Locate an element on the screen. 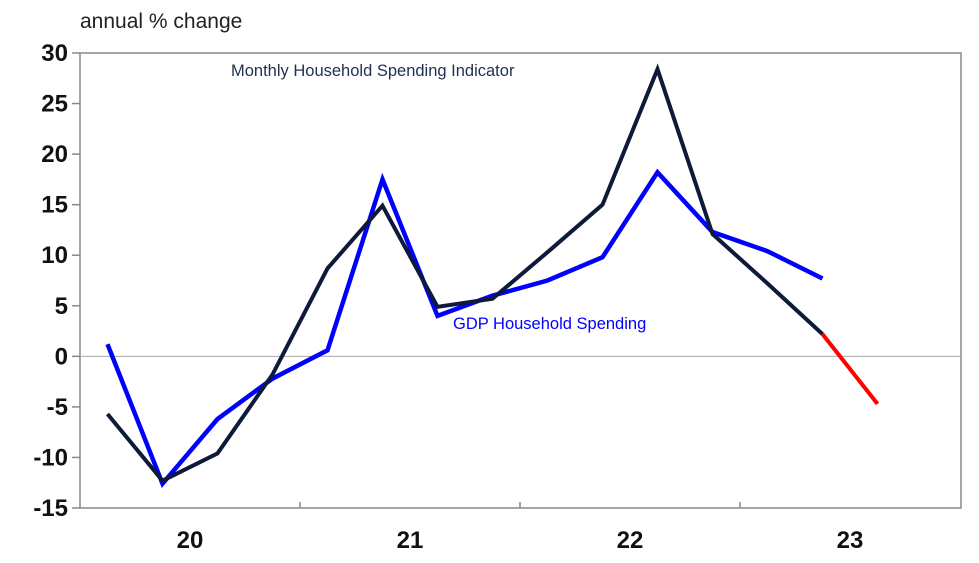  annotation-monthly-indicator: Monthly Household Spending Indicator is located at coordinates (373, 71).